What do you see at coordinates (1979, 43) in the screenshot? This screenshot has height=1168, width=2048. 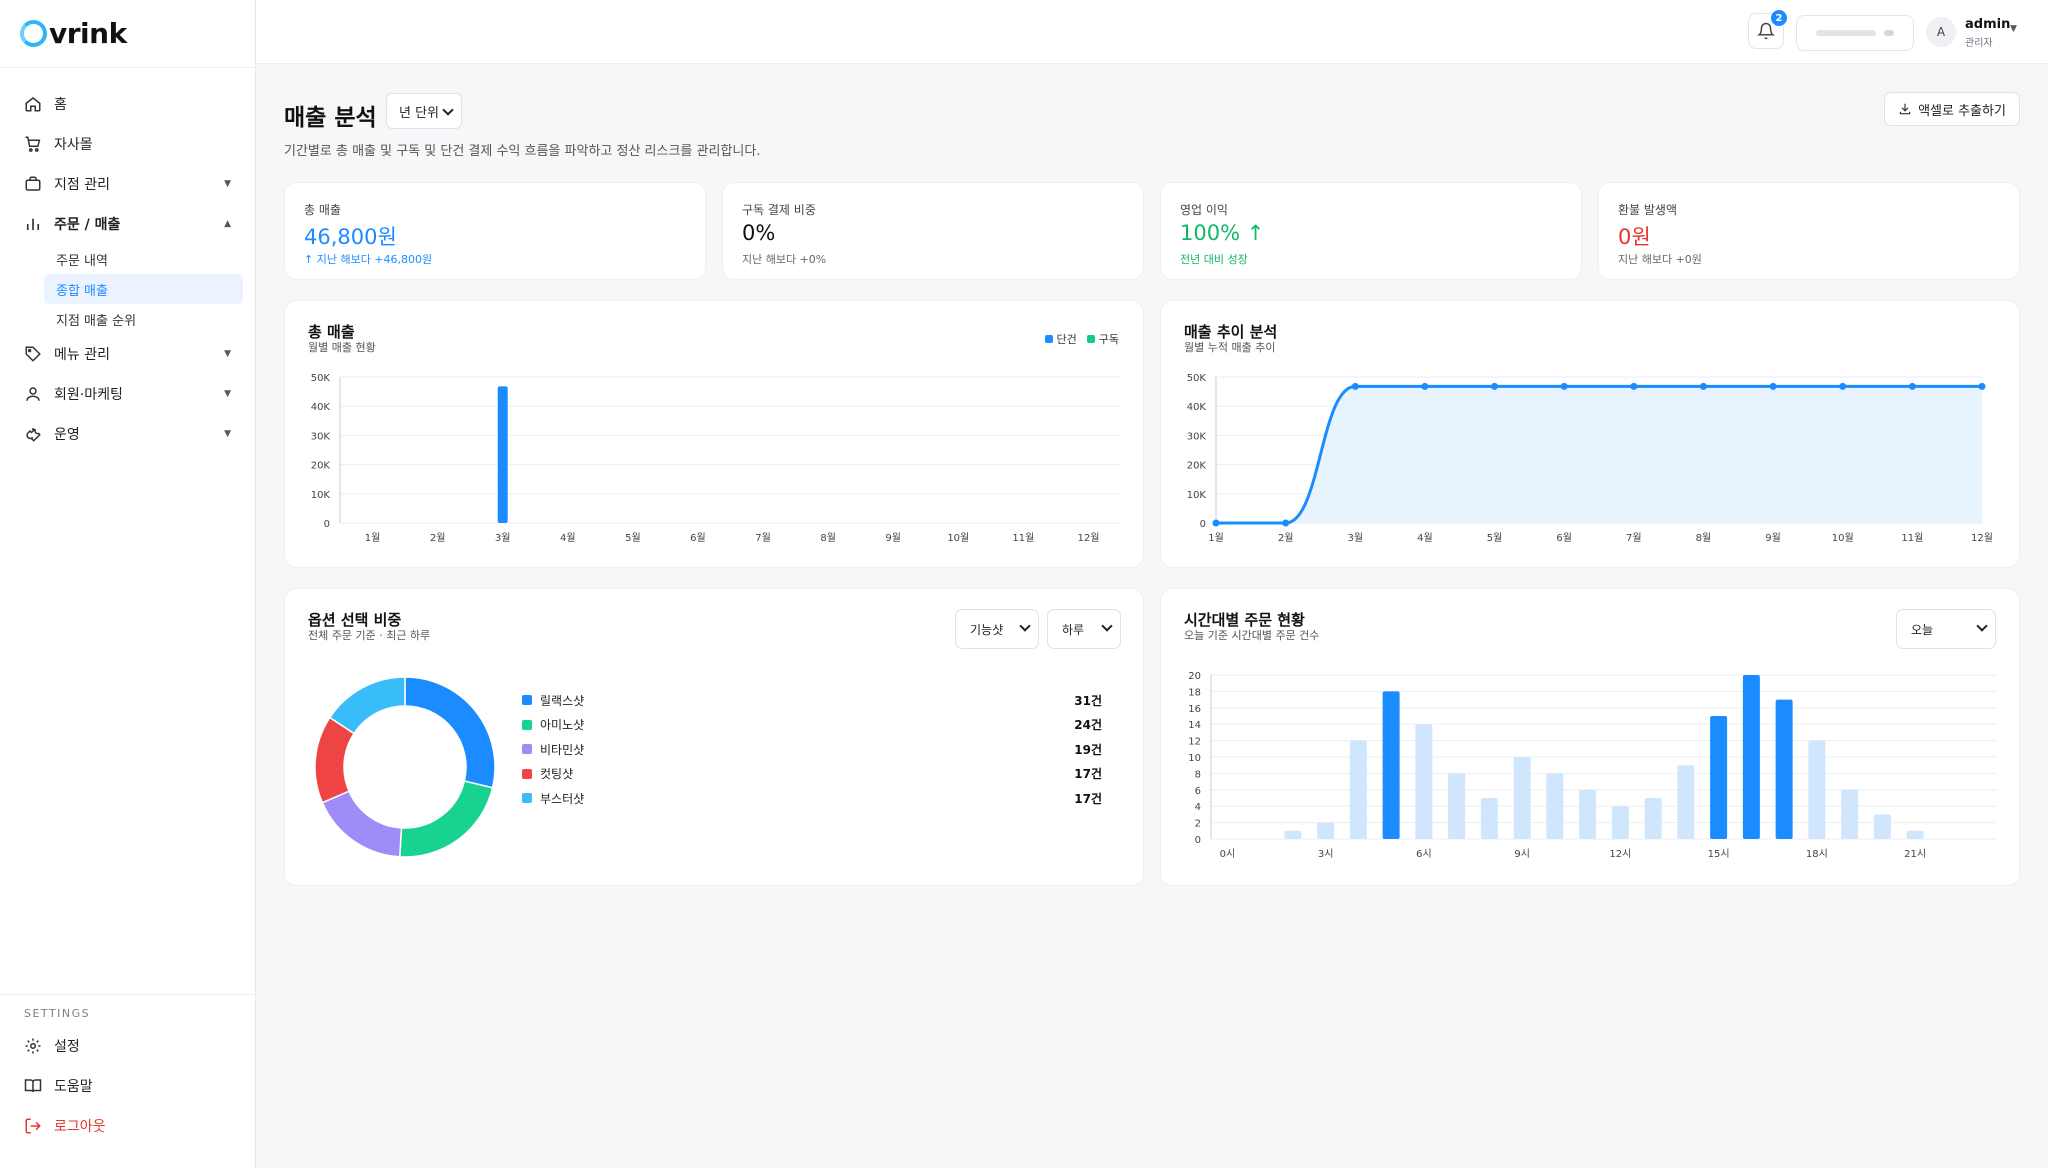 I see `user-role: 관리자` at bounding box center [1979, 43].